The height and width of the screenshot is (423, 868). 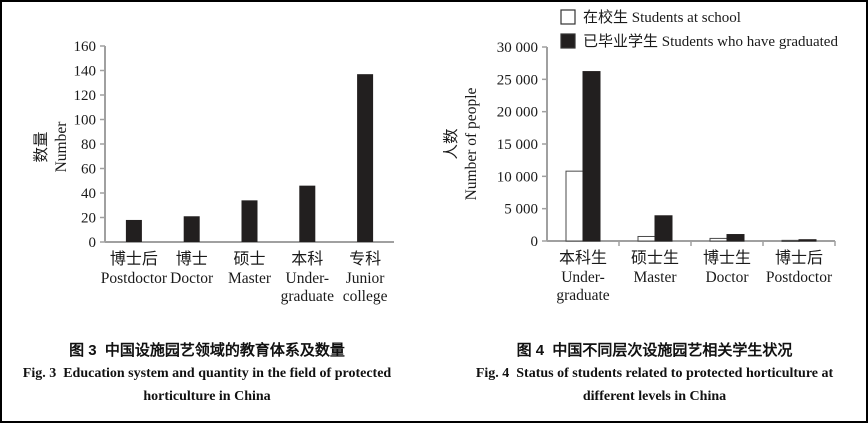 What do you see at coordinates (207, 396) in the screenshot?
I see `figure-3-caption-en-line2: horticulture in China` at bounding box center [207, 396].